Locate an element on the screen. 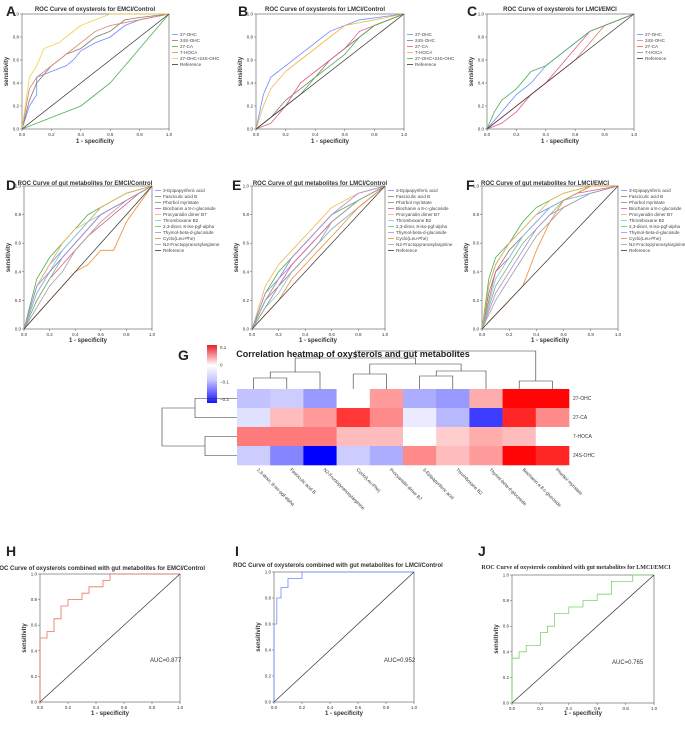 This screenshot has width=685, height=735. heatmap-row-label: 24S-OHC is located at coordinates (584, 456).